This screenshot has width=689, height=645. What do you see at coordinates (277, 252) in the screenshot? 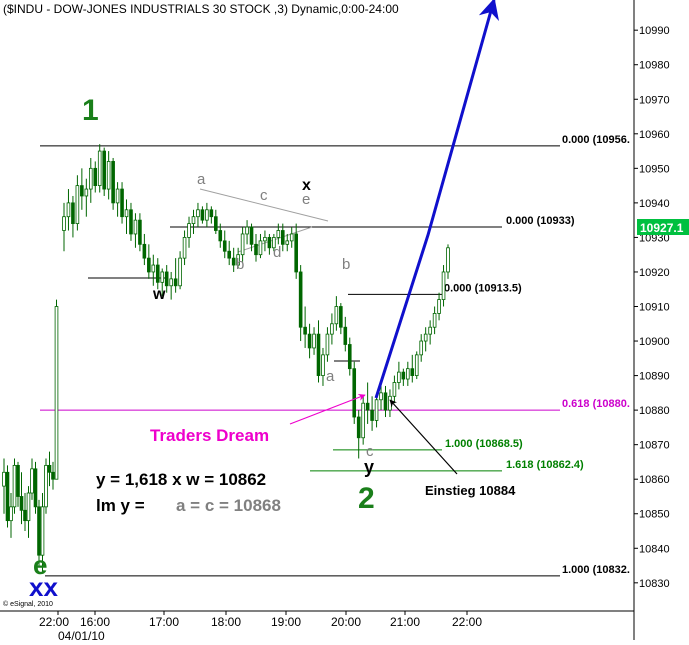
I see `sub-d-label: d` at bounding box center [277, 252].